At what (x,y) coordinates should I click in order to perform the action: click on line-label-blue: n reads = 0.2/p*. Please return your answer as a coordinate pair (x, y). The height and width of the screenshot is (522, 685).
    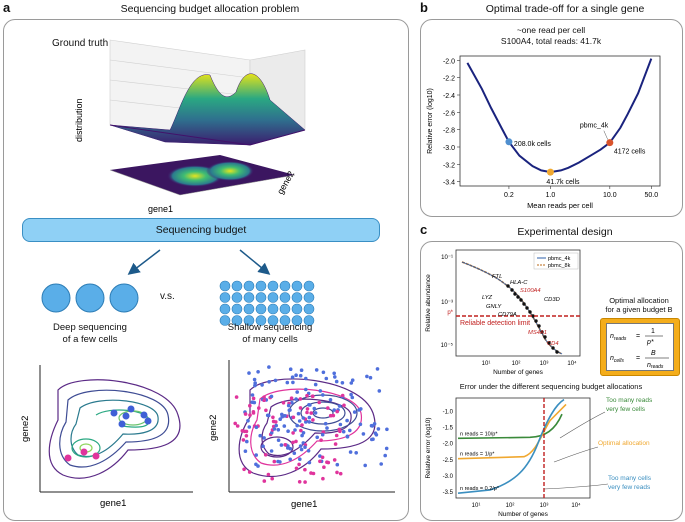
    Looking at the image, I should click on (480, 489).